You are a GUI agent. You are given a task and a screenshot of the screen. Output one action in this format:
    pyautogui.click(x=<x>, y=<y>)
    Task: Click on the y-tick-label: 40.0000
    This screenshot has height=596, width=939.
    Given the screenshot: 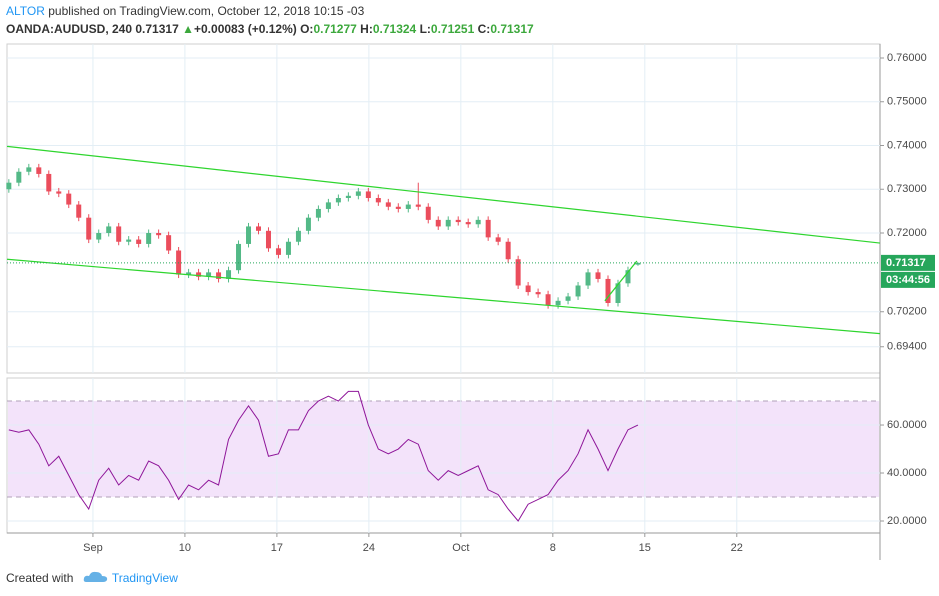 What is the action you would take?
    pyautogui.click(x=907, y=473)
    